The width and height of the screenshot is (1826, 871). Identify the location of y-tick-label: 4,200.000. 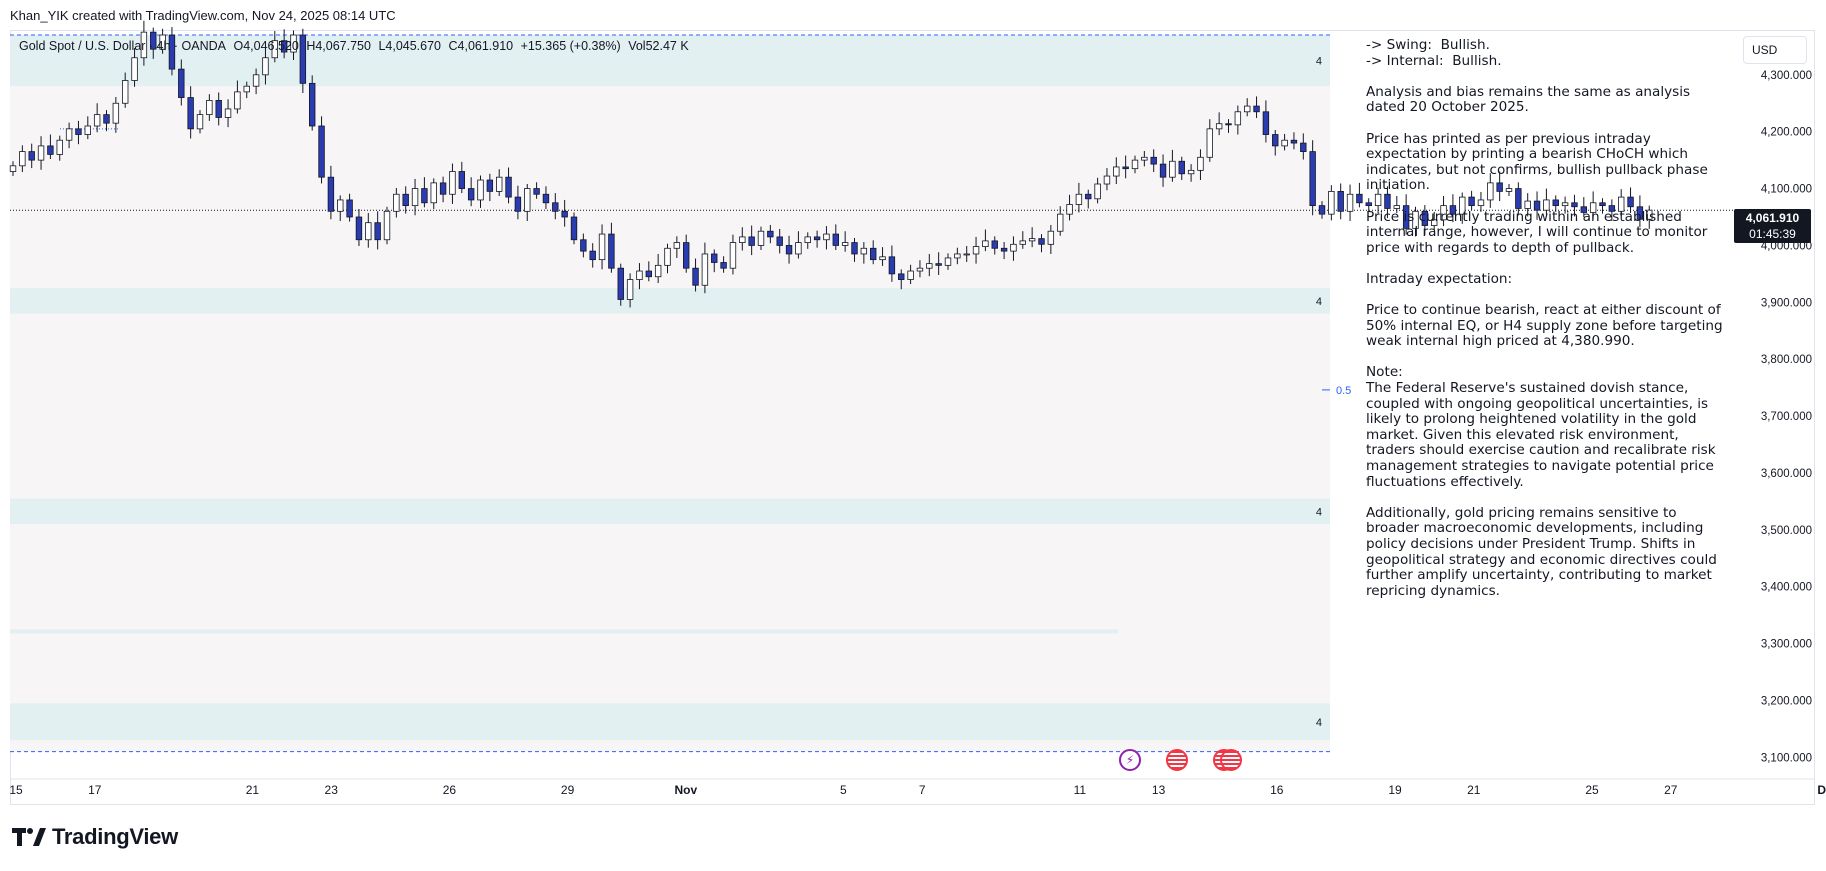
(1786, 133).